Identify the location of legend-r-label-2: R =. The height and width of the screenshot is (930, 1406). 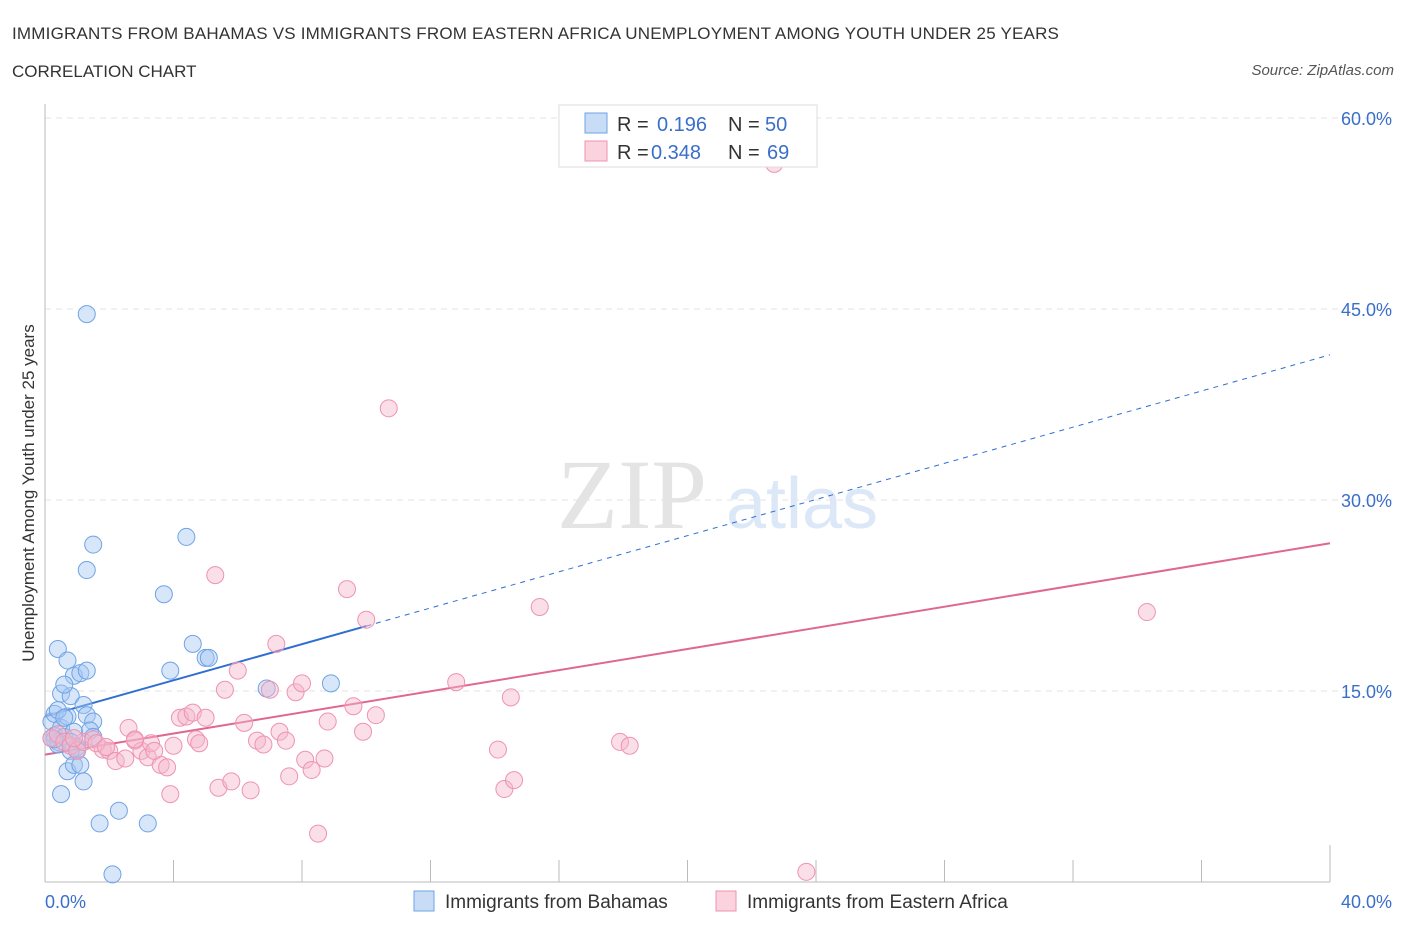
(633, 153).